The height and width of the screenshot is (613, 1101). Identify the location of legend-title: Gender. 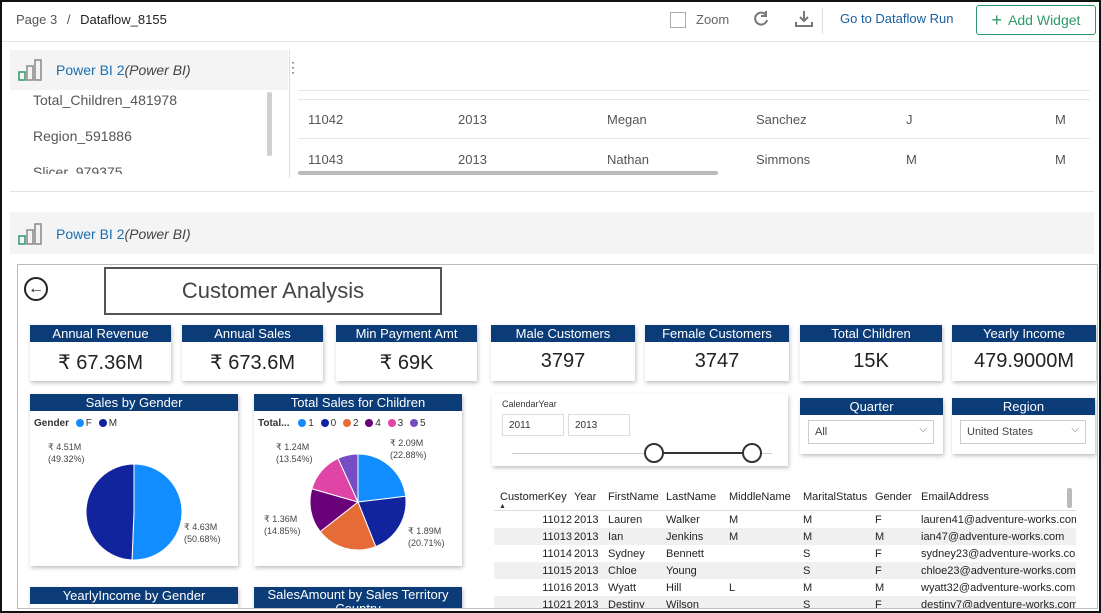
(52, 423).